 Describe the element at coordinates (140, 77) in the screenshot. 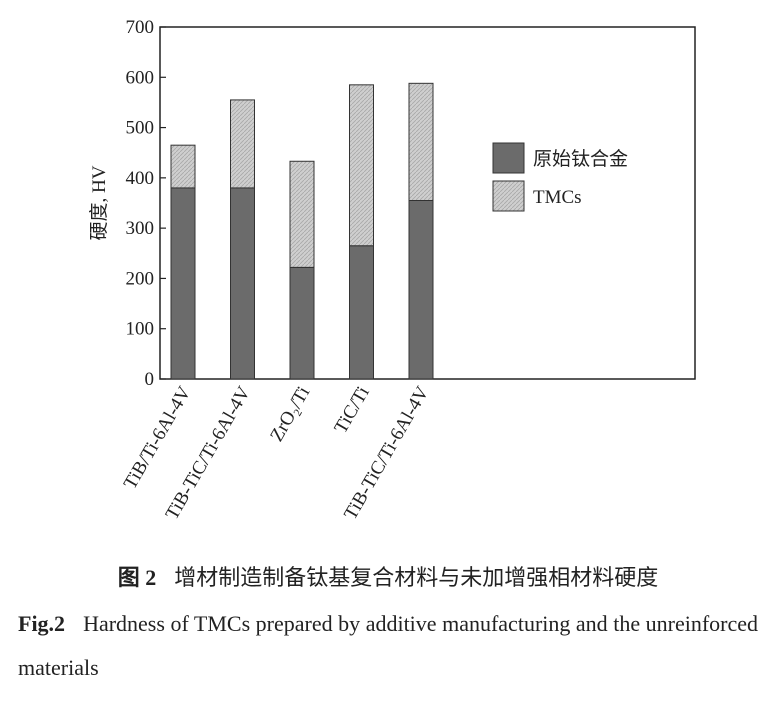

I see `y-tick-label: 600` at that location.